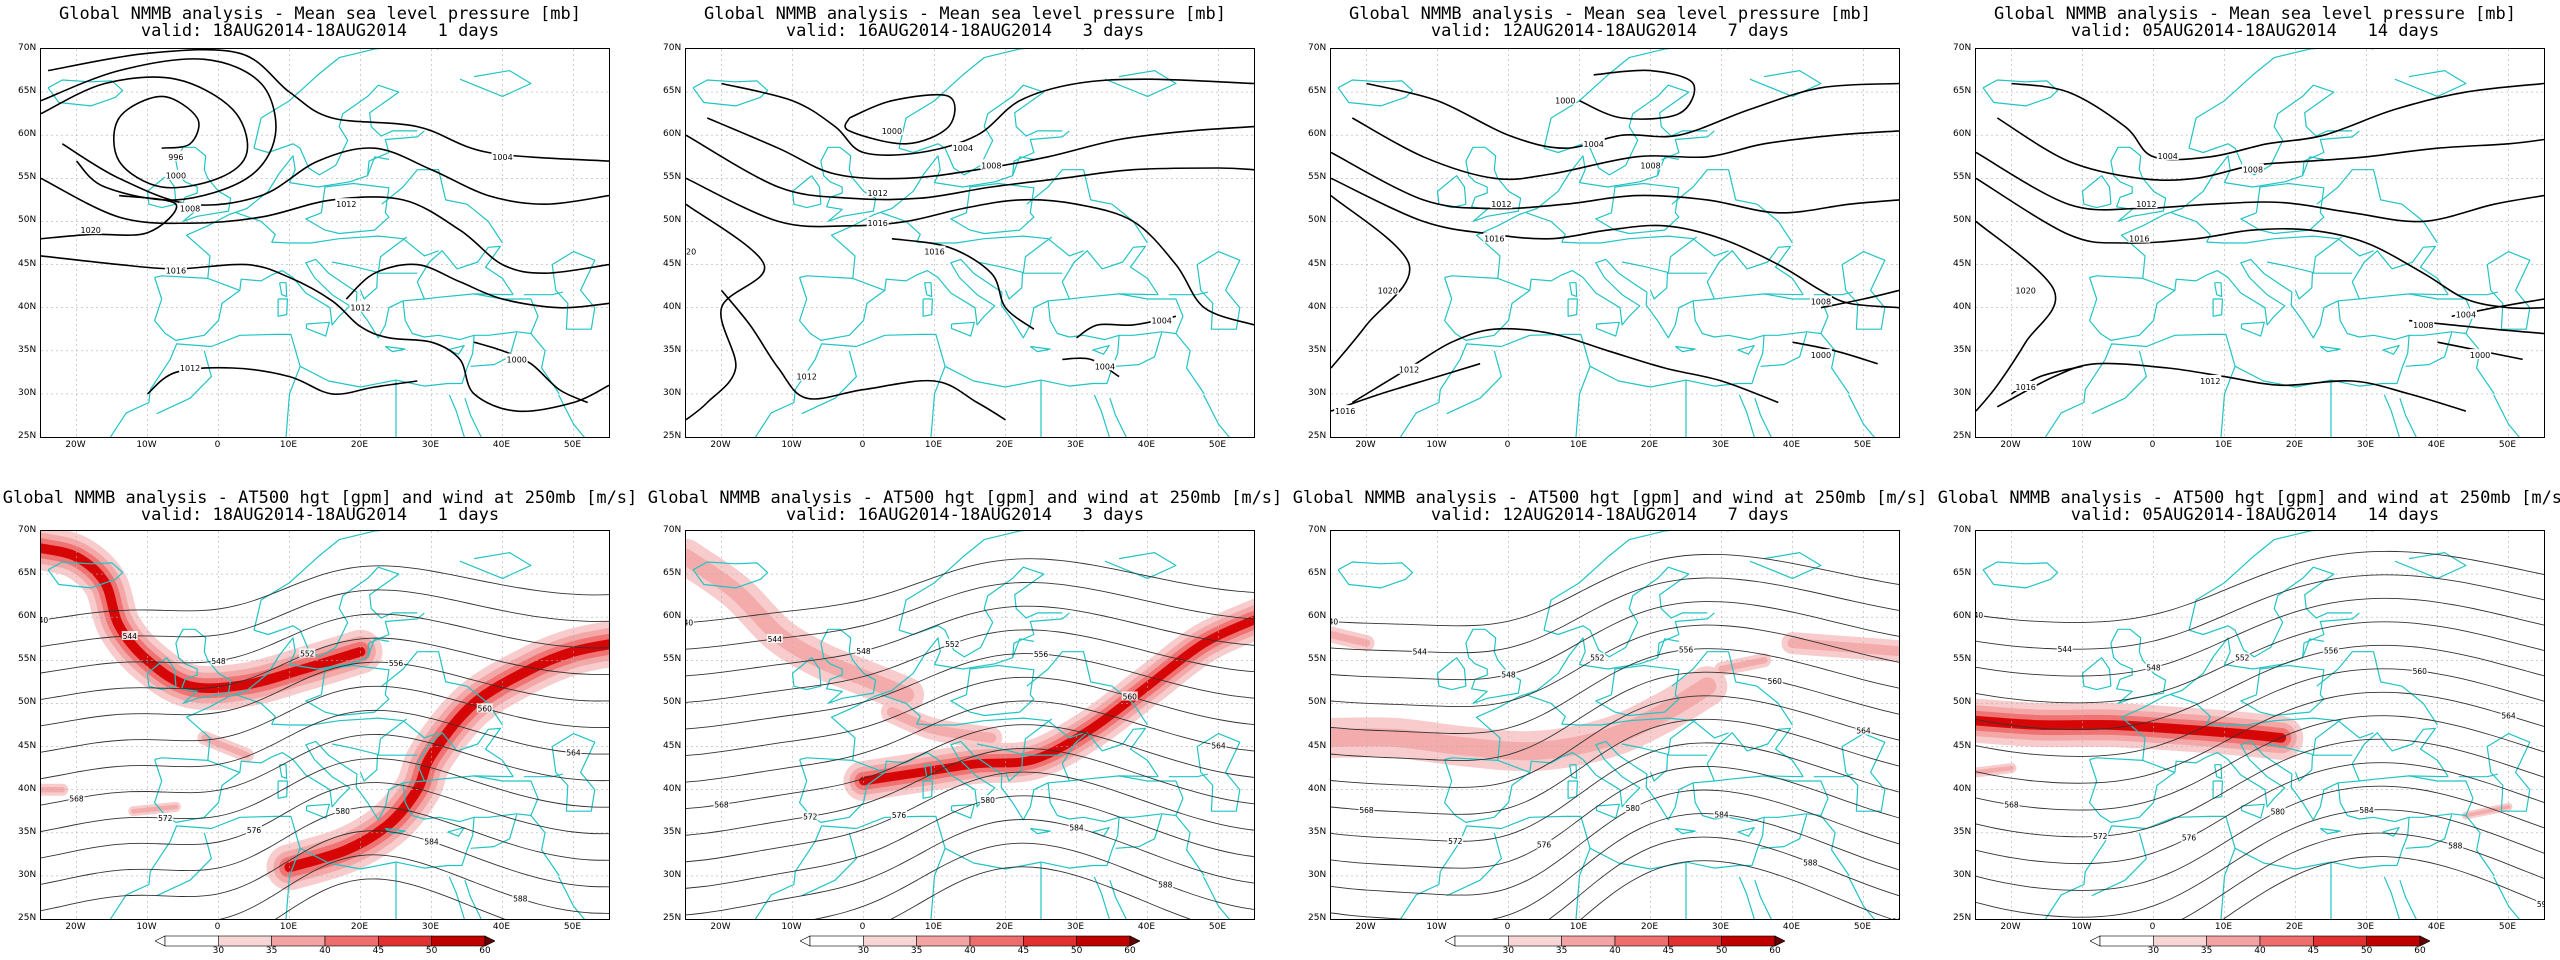 This screenshot has height=960, width=2560. I want to click on isobar-label: 1012, so click(807, 377).